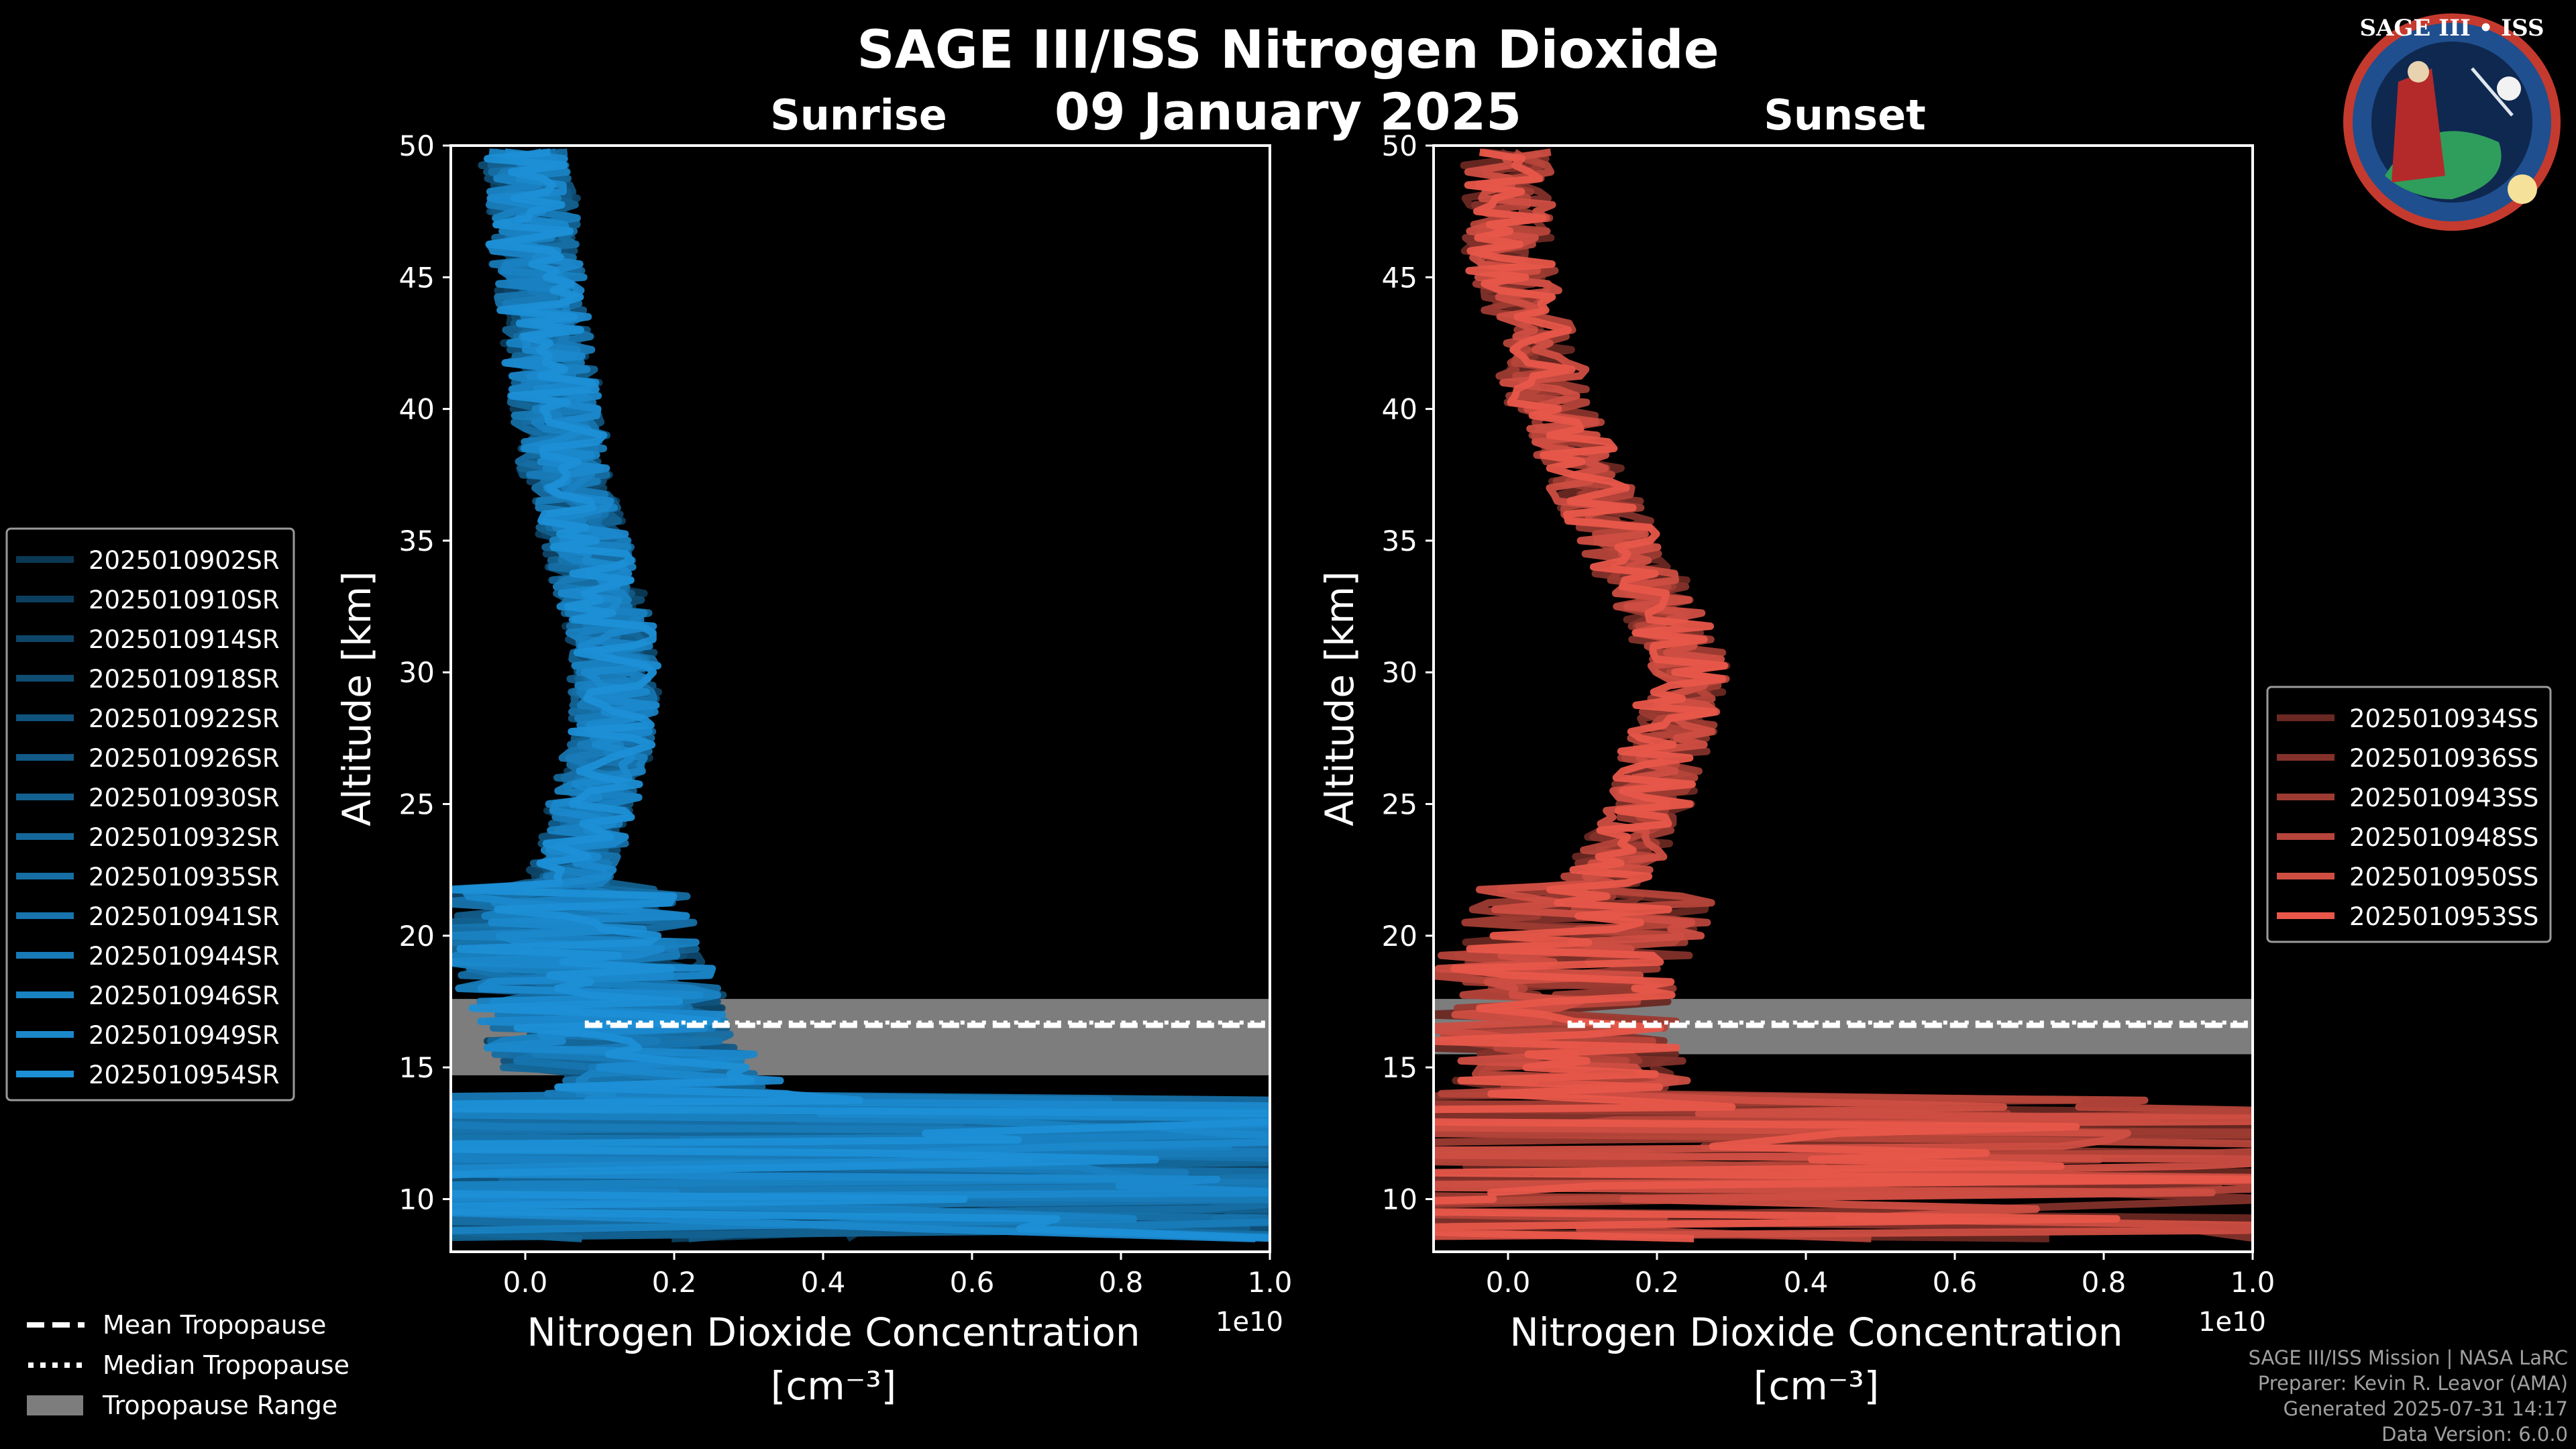 The width and height of the screenshot is (2576, 1449). Describe the element at coordinates (1121, 1282) in the screenshot. I see `sunrise-xtick-label-4: 0.8` at that location.